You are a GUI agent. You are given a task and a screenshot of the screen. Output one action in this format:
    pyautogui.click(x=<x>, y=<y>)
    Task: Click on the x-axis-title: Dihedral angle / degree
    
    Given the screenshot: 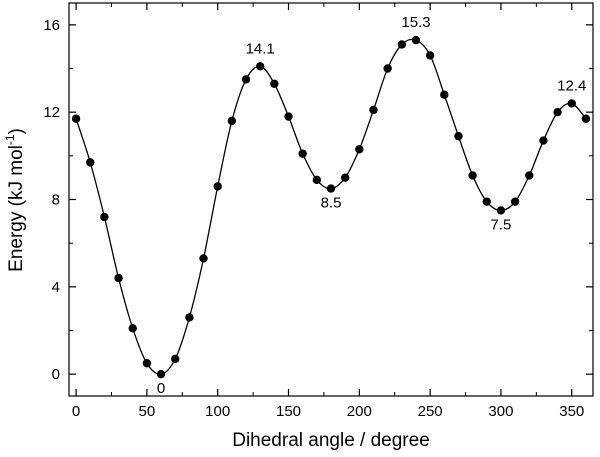 What is the action you would take?
    pyautogui.click(x=331, y=440)
    